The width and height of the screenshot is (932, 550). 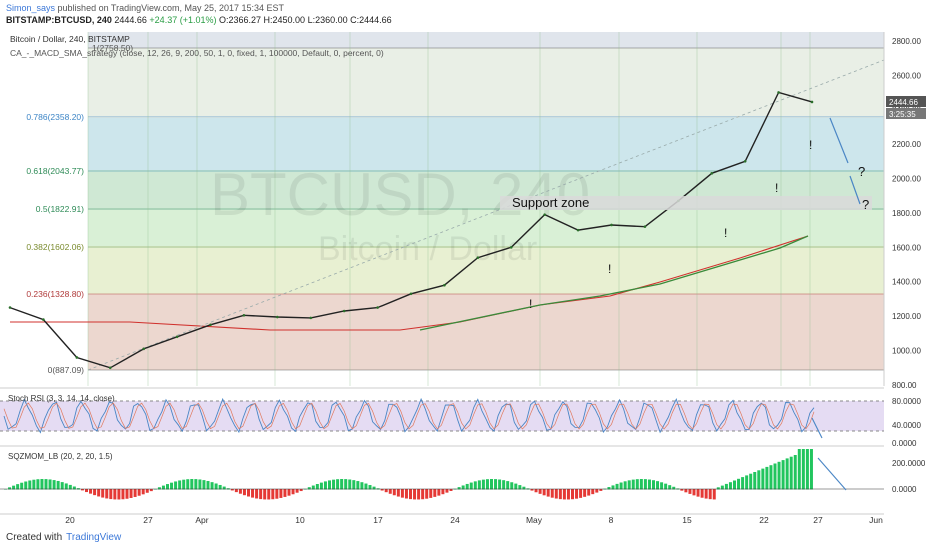 I want to click on tradingview-logo: TradingView, so click(x=94, y=537).